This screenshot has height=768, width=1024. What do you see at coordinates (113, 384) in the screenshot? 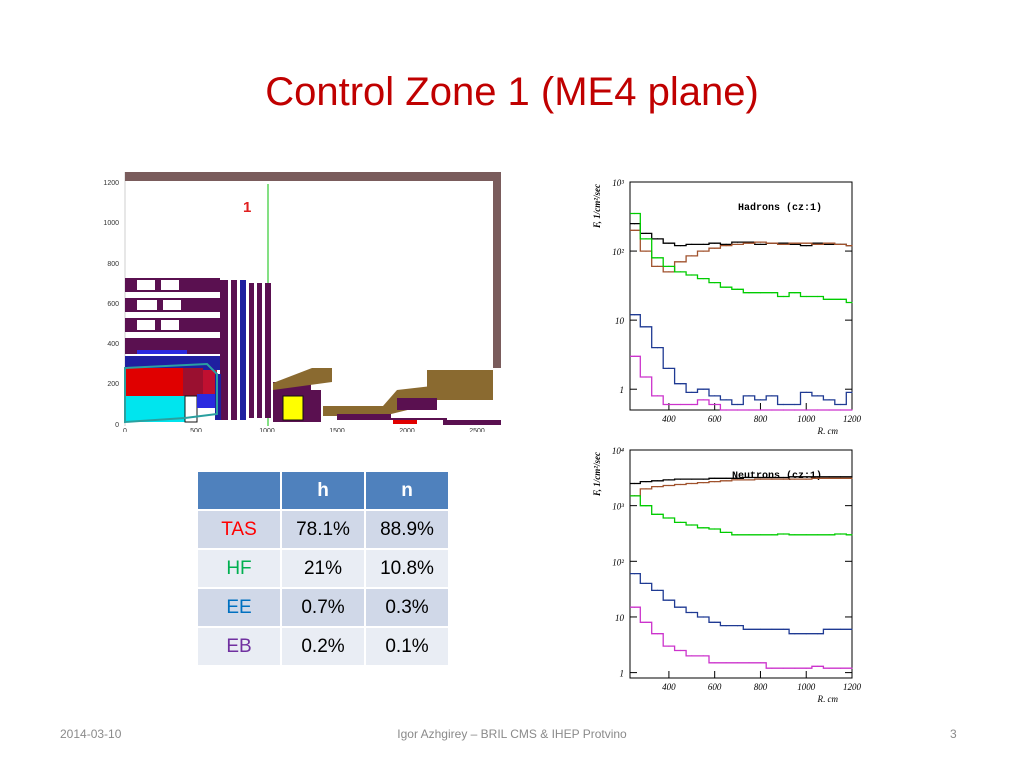
I see `diagram-y-tick: 200` at bounding box center [113, 384].